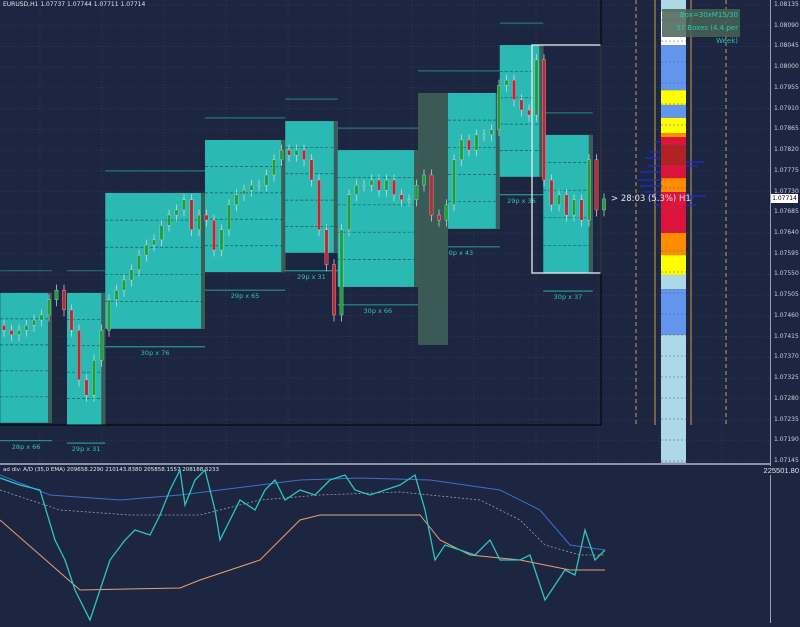  I want to click on price-tick-label: 1.08000, so click(786, 67).